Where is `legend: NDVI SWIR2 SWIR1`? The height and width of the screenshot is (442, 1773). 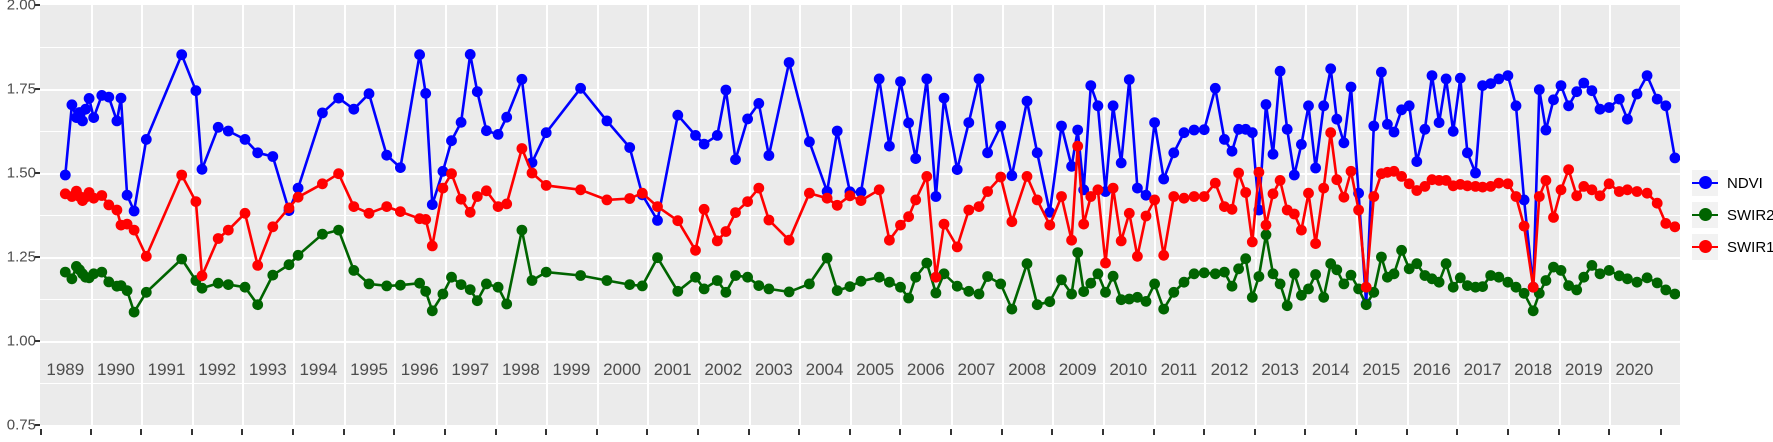
legend: NDVI SWIR2 SWIR1 is located at coordinates (1732, 216).